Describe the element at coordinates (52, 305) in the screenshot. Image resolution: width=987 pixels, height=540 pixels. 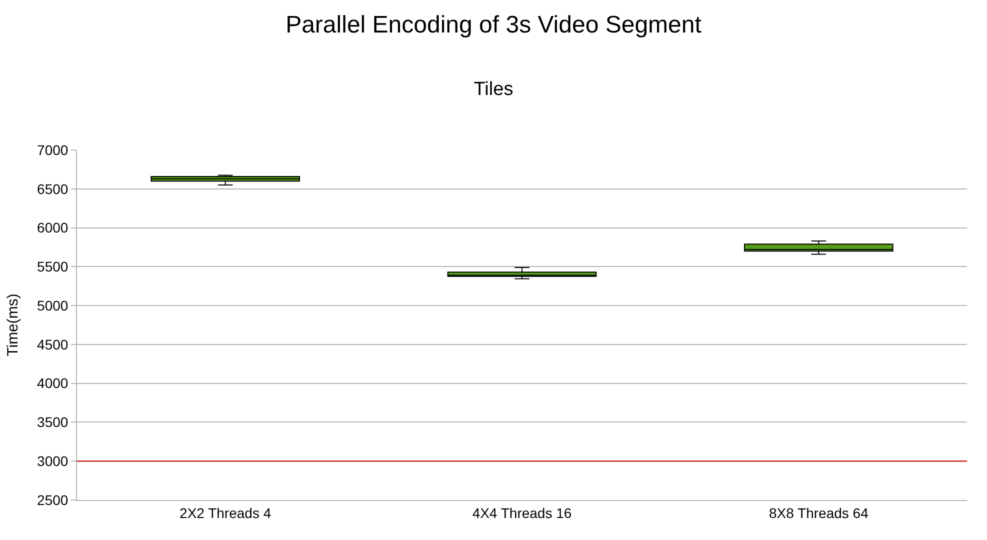
I see `y-tick-label: 5000` at that location.